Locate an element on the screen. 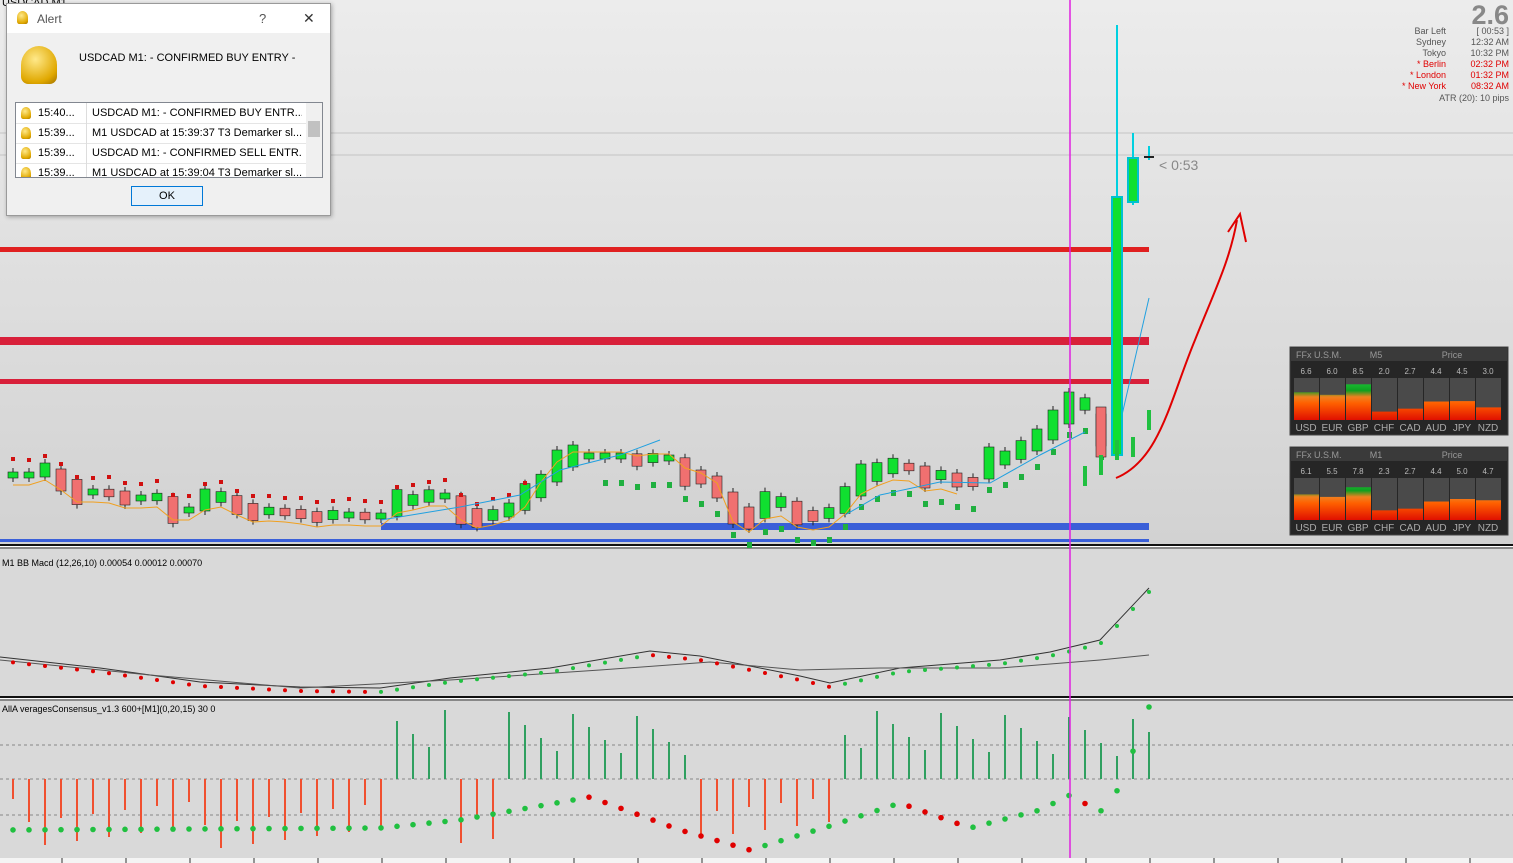 This screenshot has height=863, width=1513. currency-label: CAD is located at coordinates (1409, 428).